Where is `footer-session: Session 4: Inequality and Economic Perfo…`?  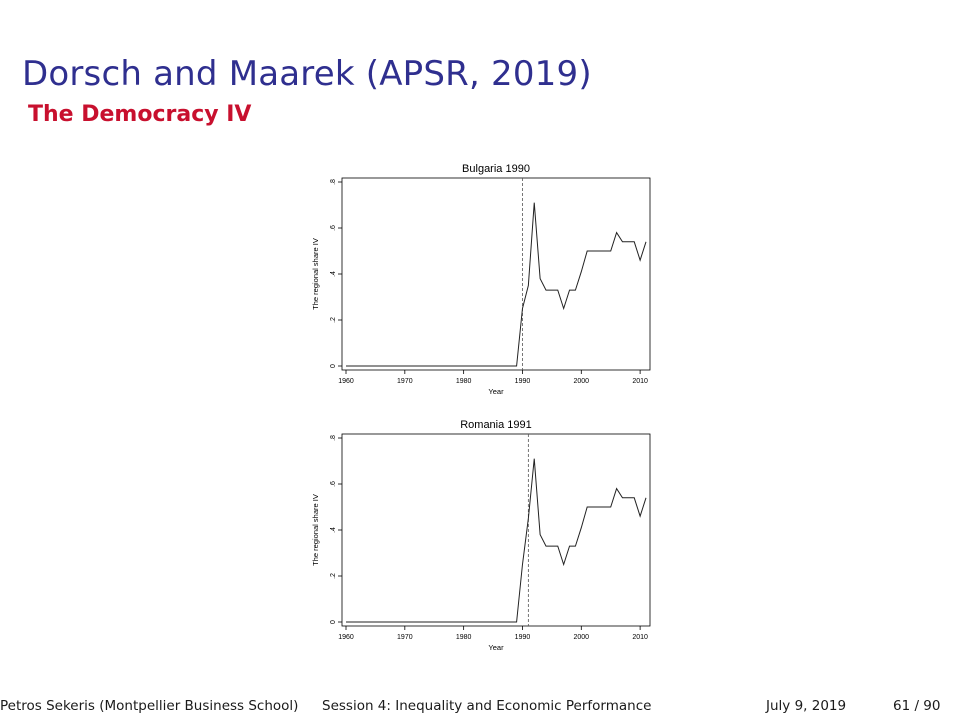
footer-session: Session 4: Inequality and Economic Perfo… is located at coordinates (487, 706).